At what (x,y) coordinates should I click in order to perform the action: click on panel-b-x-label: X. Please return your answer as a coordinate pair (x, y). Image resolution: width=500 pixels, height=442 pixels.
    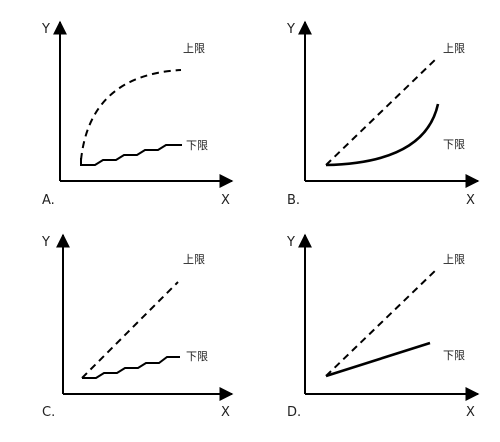
    Looking at the image, I should click on (470, 200).